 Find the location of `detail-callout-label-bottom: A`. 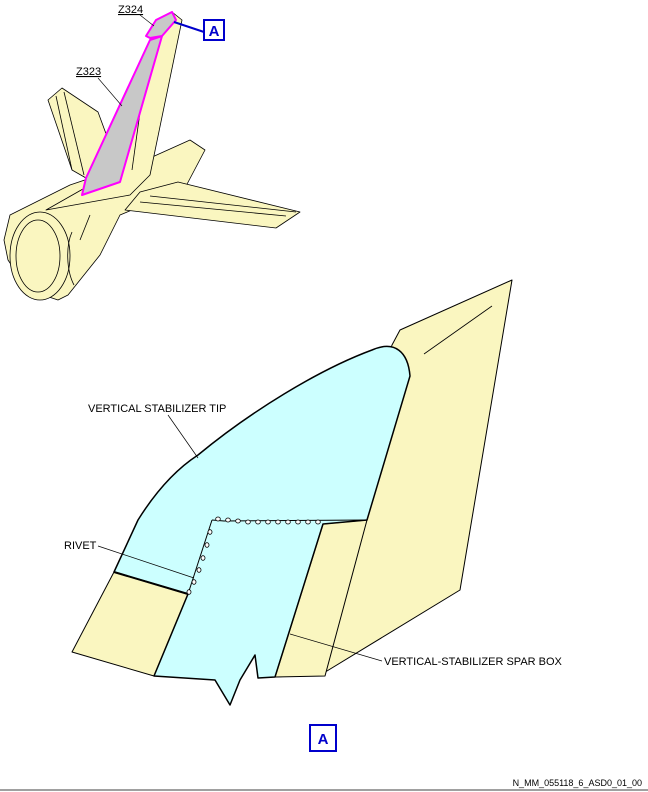

detail-callout-label-bottom: A is located at coordinates (323, 739).